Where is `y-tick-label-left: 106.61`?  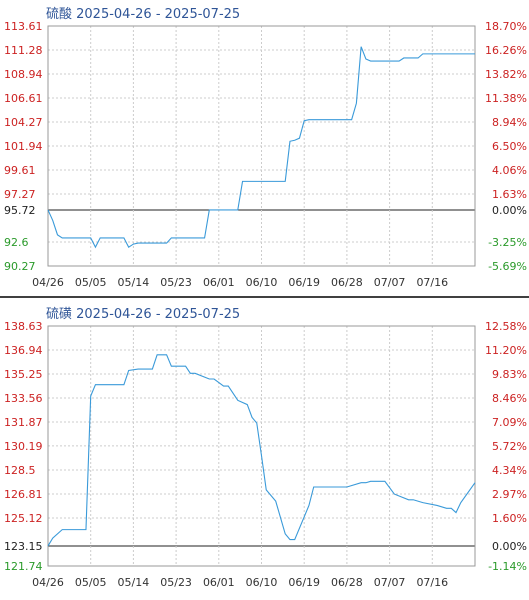
y-tick-label-left: 106.61 is located at coordinates (23, 98).